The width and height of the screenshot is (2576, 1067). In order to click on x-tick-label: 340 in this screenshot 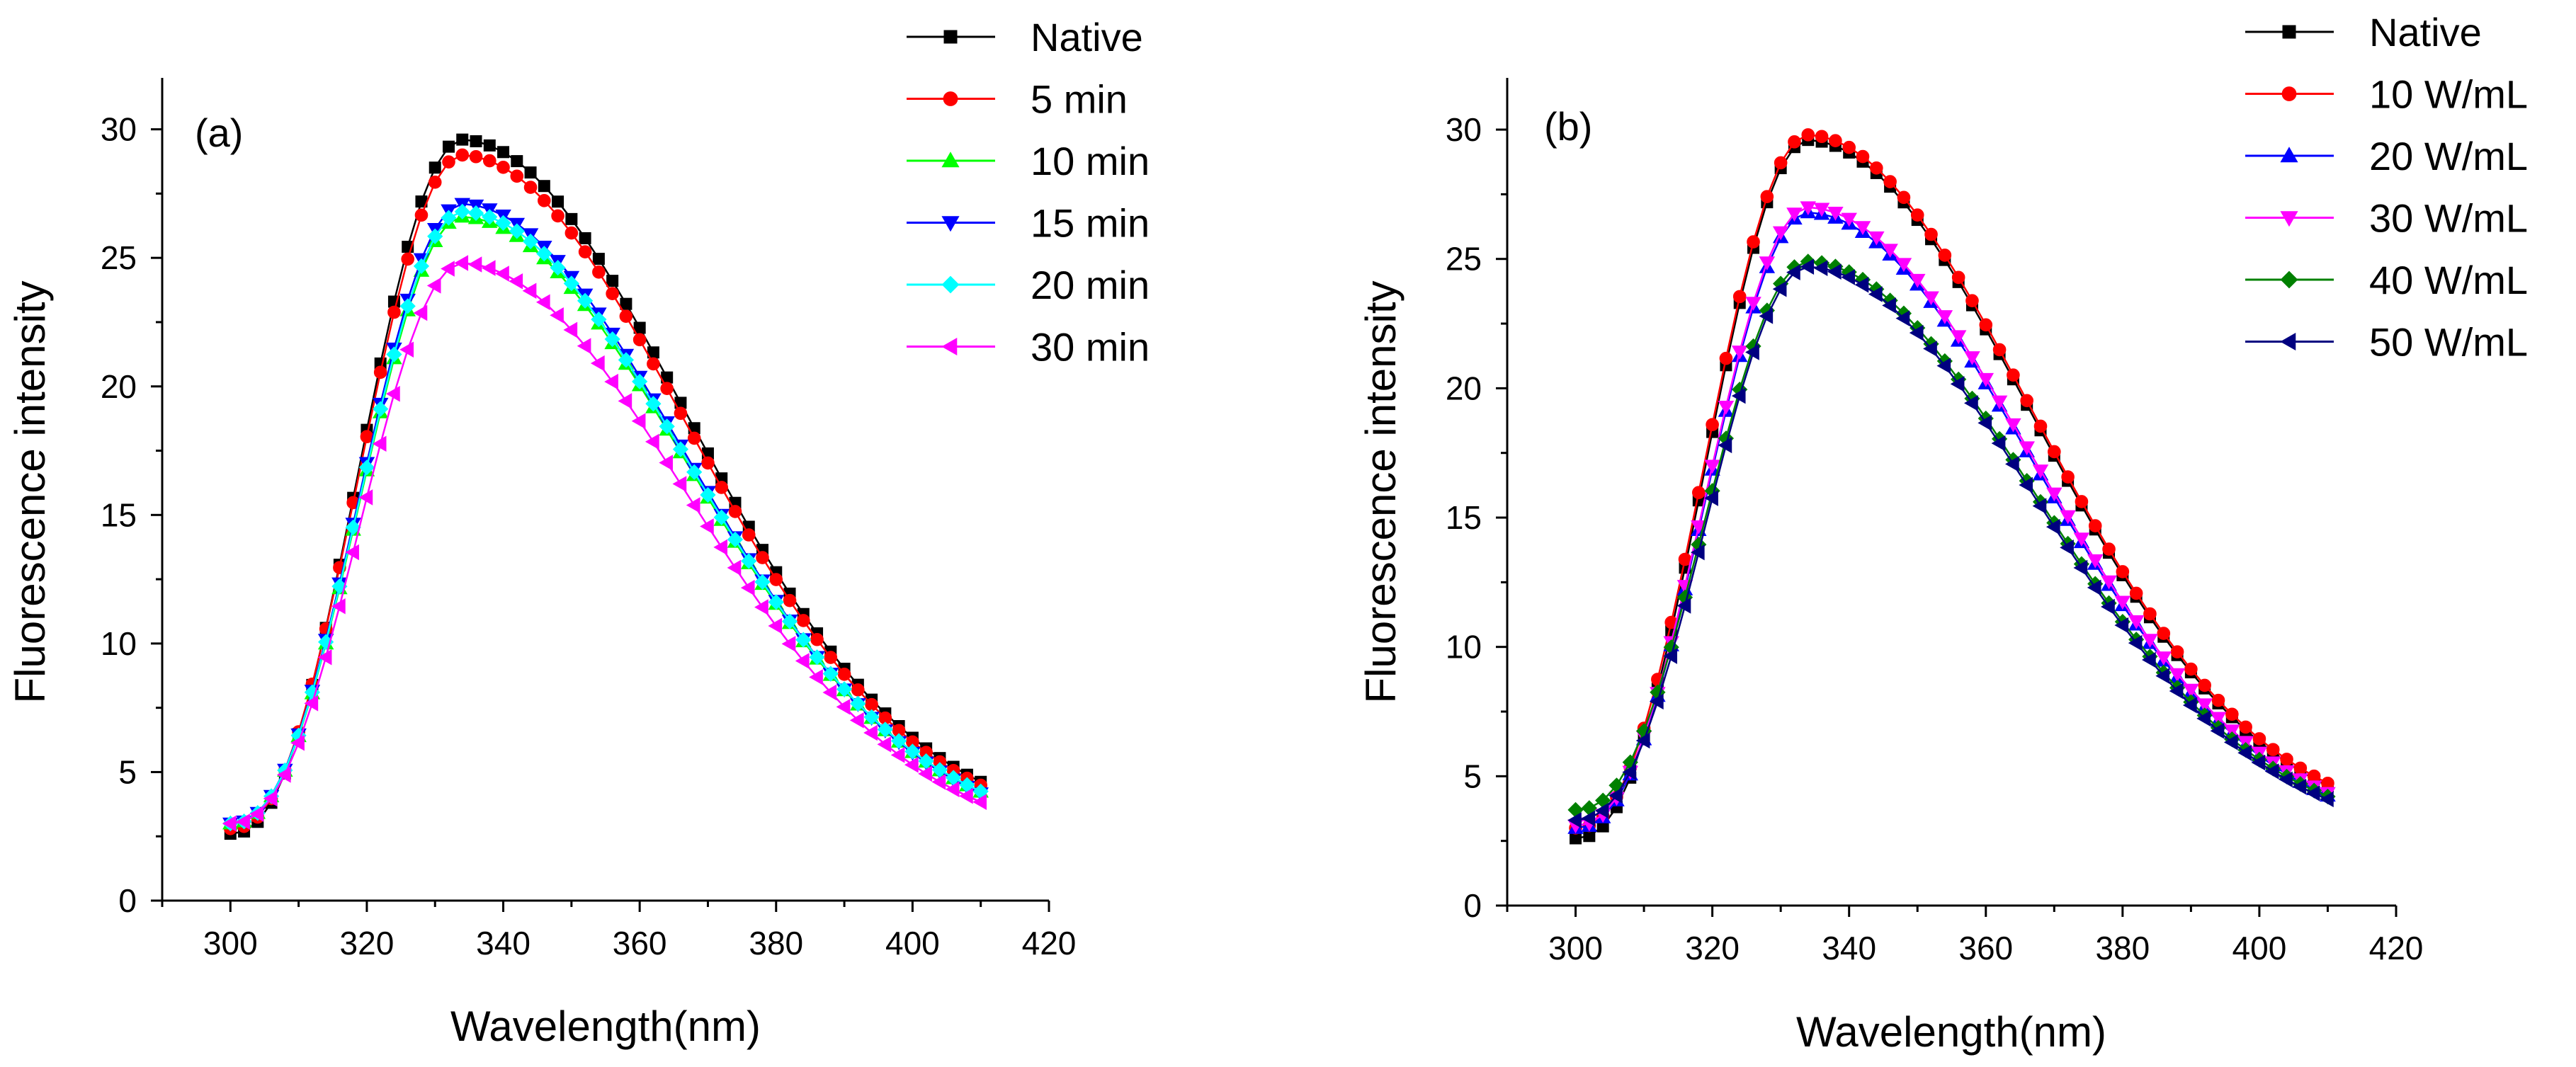, I will do `click(503, 944)`.